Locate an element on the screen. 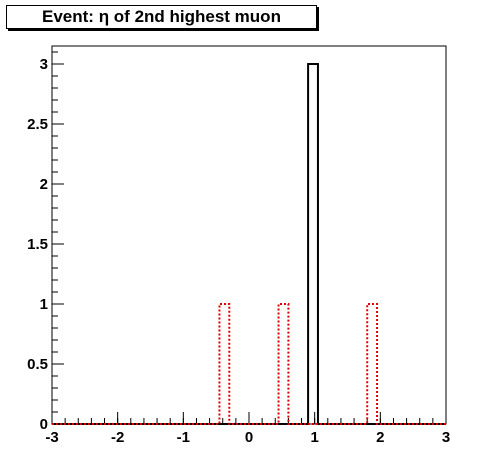 The image size is (496, 472). x-tick-label: -2 is located at coordinates (117, 437).